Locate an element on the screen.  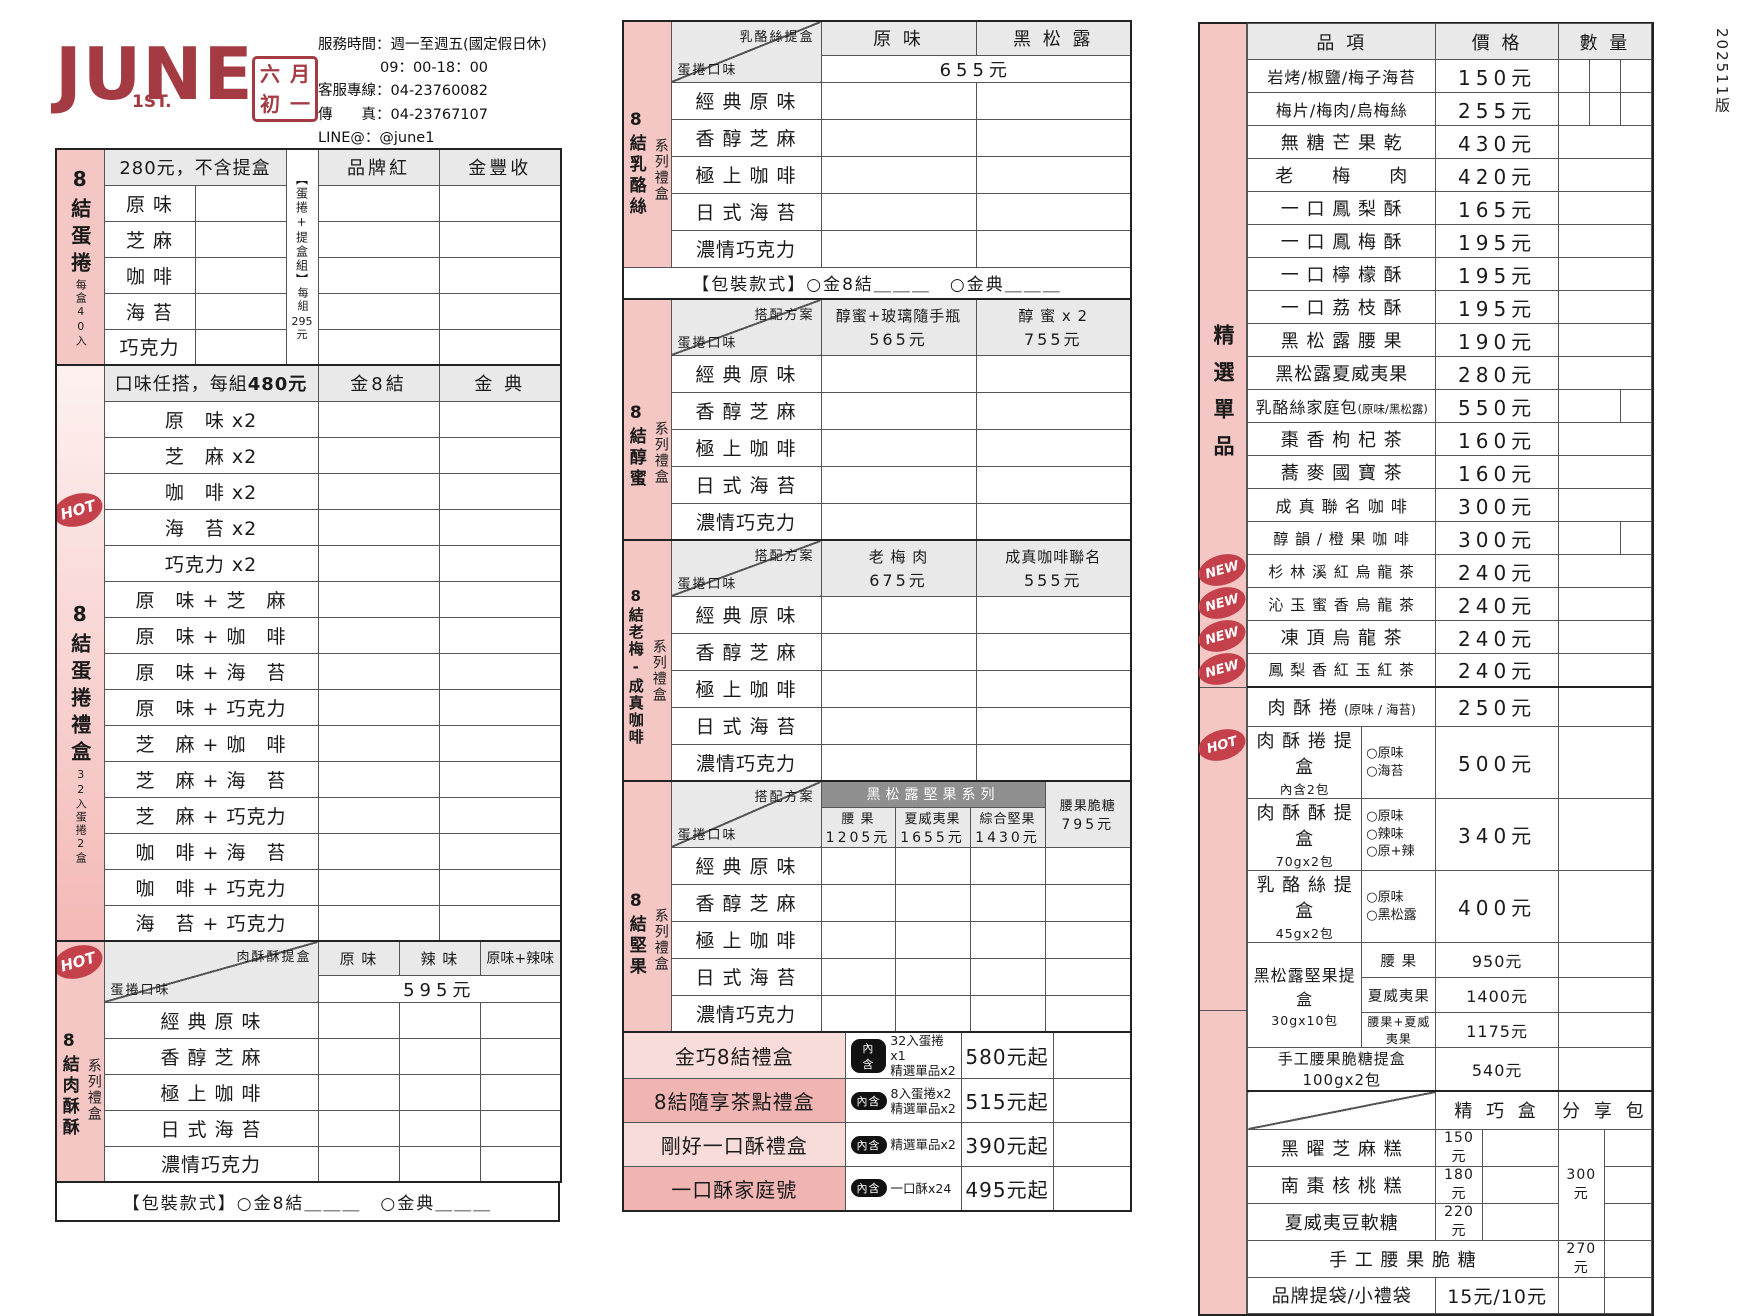
option-choice: ○黑松露 is located at coordinates (1391, 915).